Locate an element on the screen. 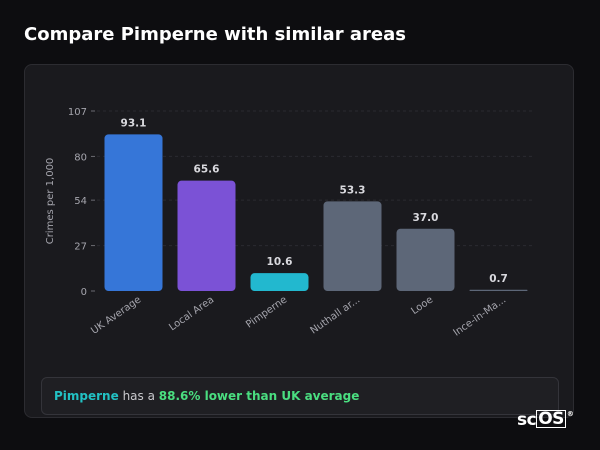 The height and width of the screenshot is (450, 600). bar-value-label: 93.1 is located at coordinates (134, 123).